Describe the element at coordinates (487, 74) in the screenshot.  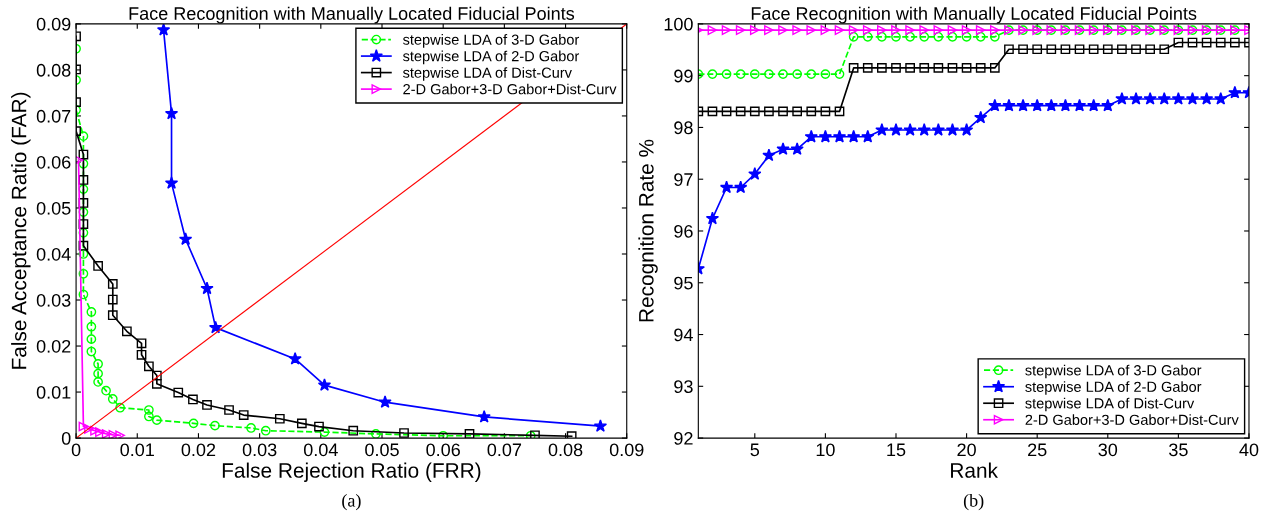
I see `legend-label: stepwise LDA of Dist-Curv` at that location.